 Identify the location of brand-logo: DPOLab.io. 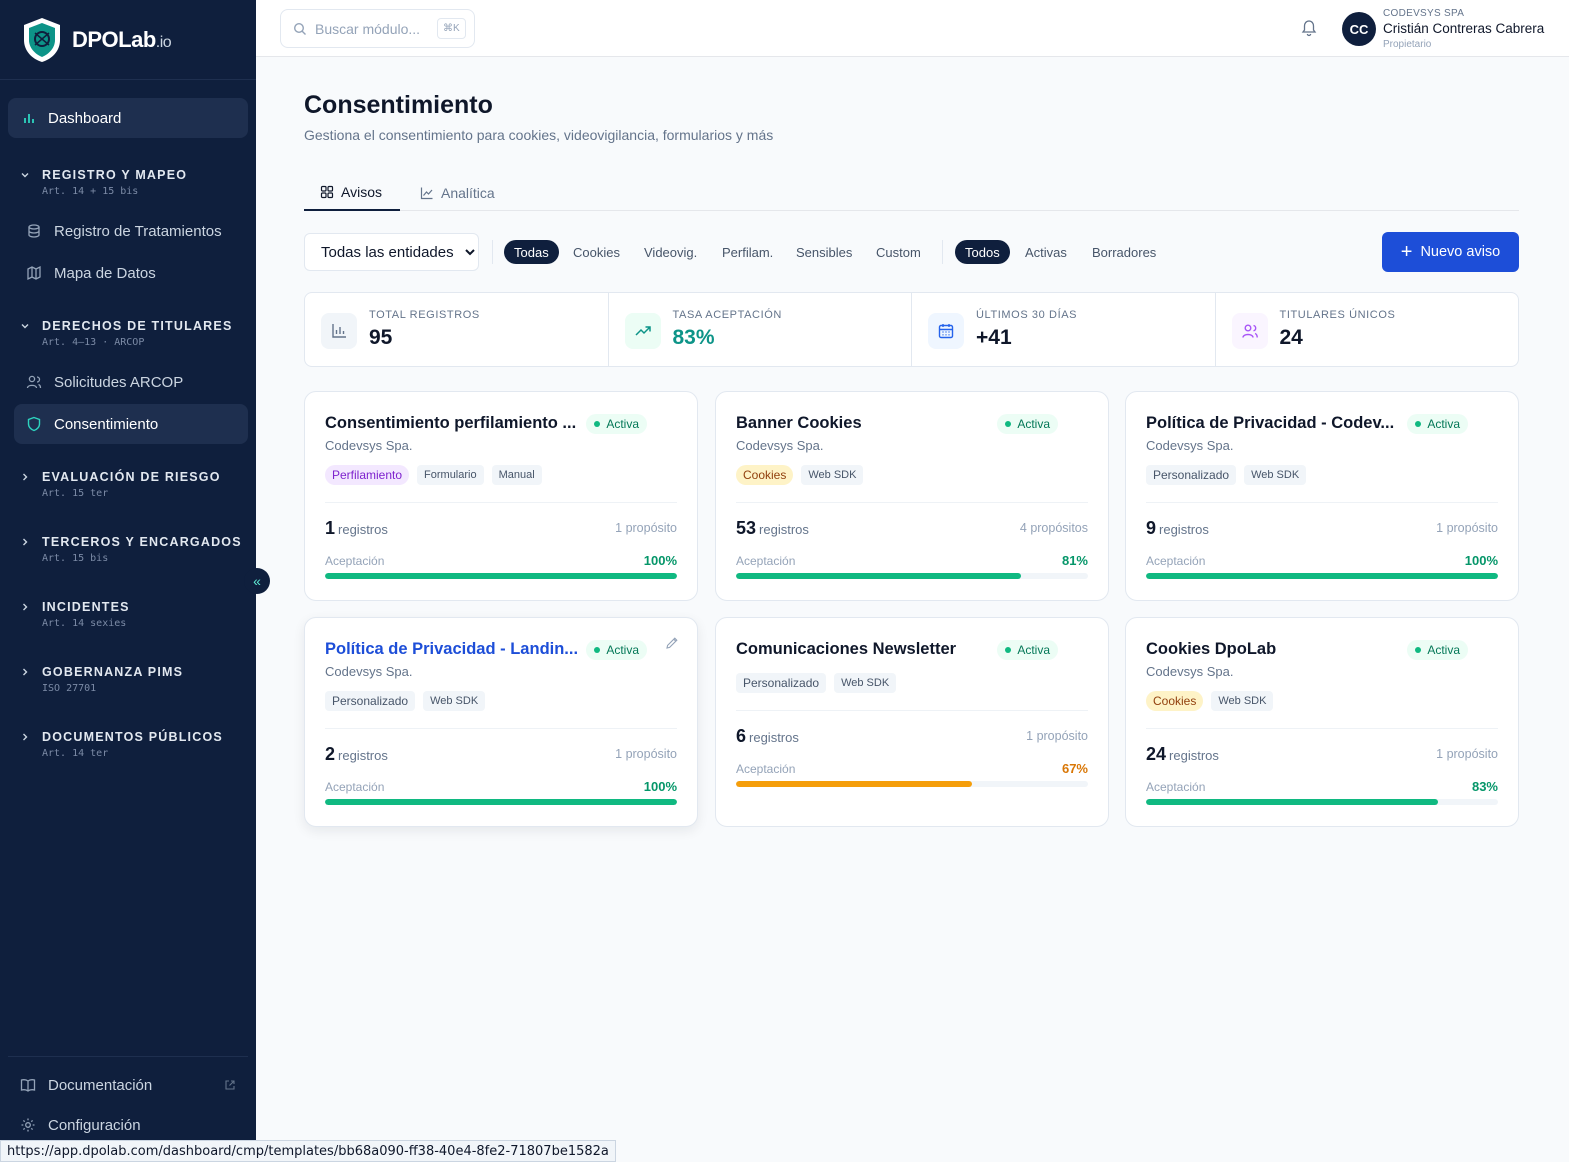
(128, 40).